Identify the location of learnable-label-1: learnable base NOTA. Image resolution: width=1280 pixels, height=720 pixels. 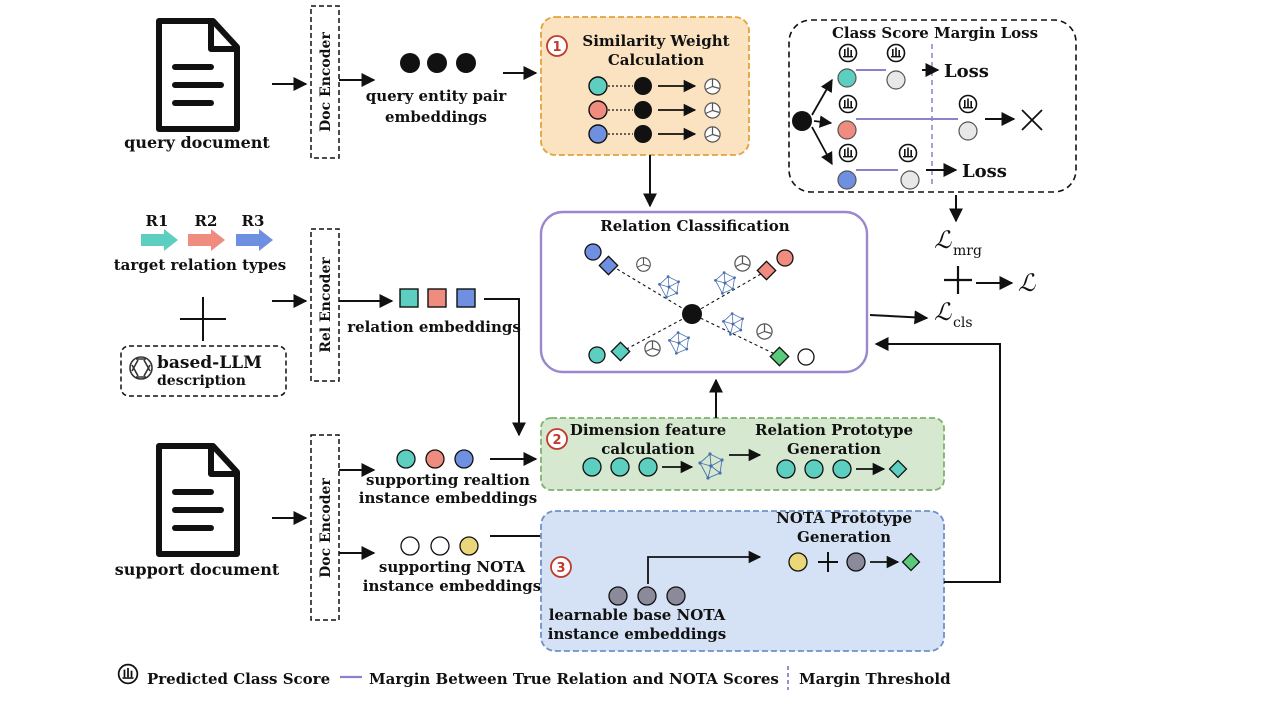
(637, 615).